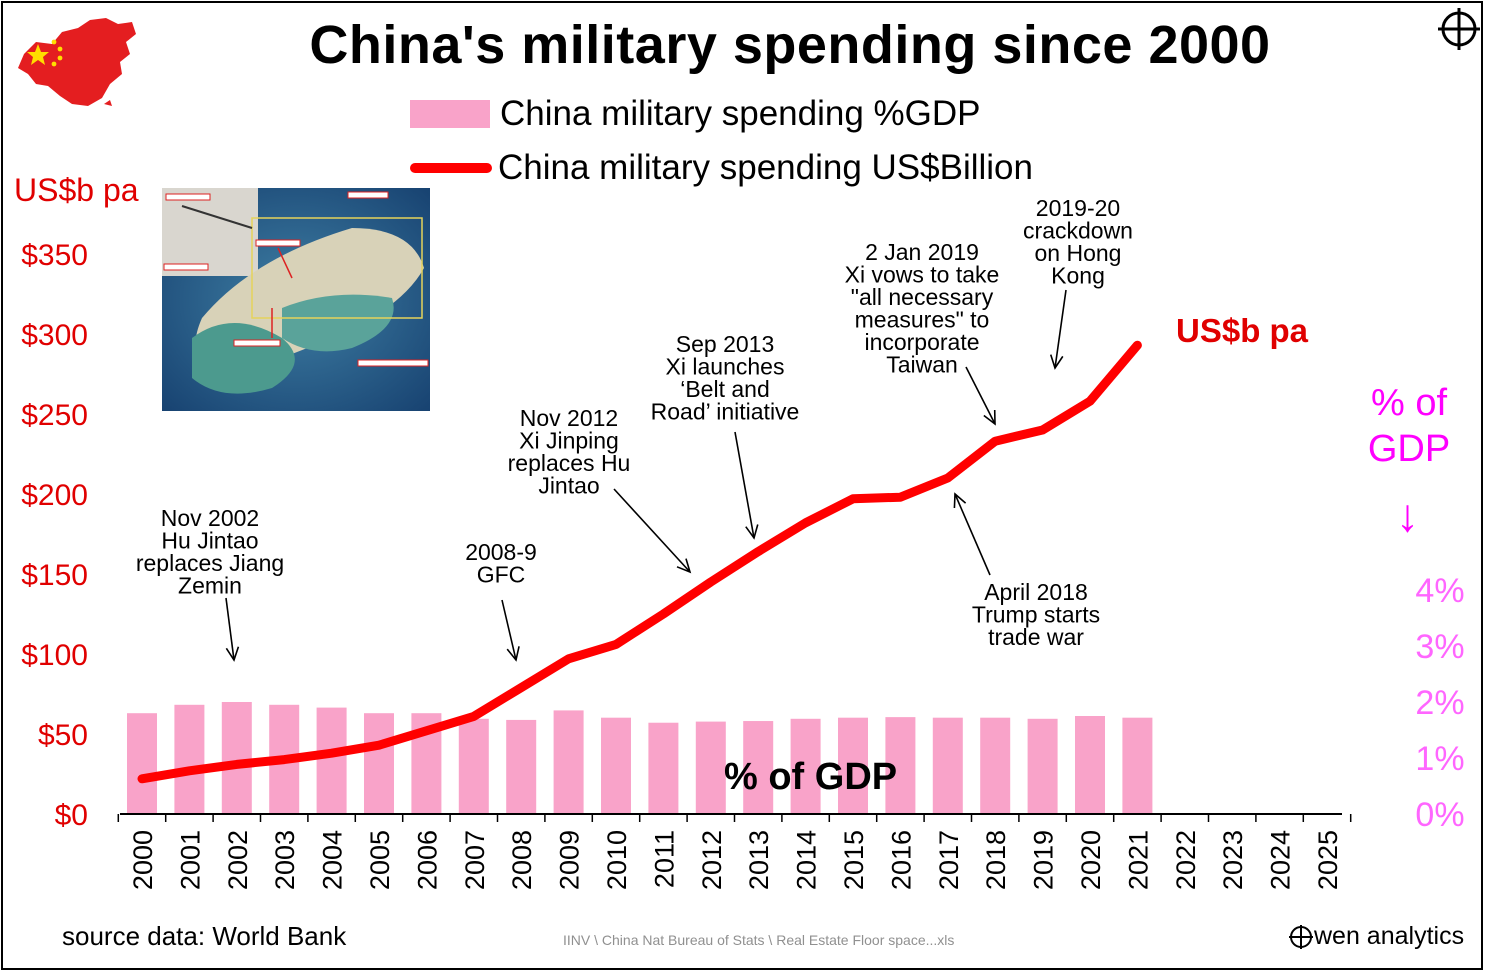 The image size is (1488, 975). What do you see at coordinates (790, 45) in the screenshot?
I see `chart-title: China's military spending since 2000` at bounding box center [790, 45].